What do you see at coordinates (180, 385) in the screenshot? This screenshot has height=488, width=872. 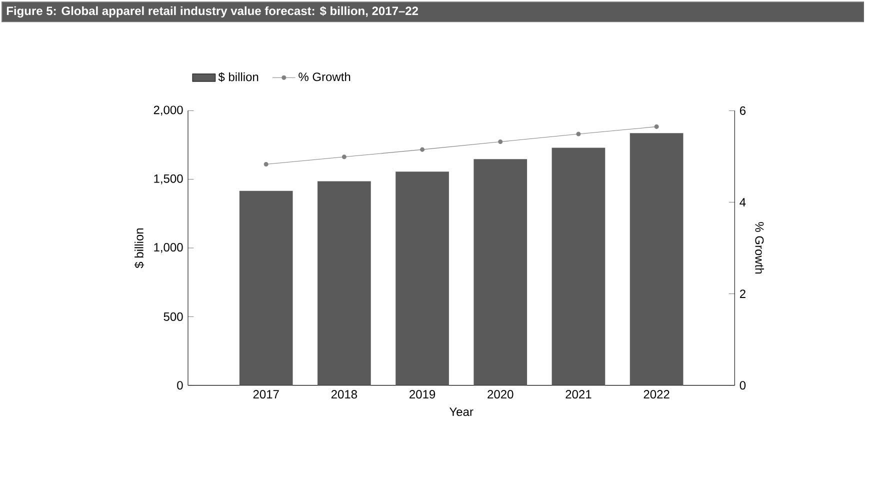 I see `y-tick-label: 0` at bounding box center [180, 385].